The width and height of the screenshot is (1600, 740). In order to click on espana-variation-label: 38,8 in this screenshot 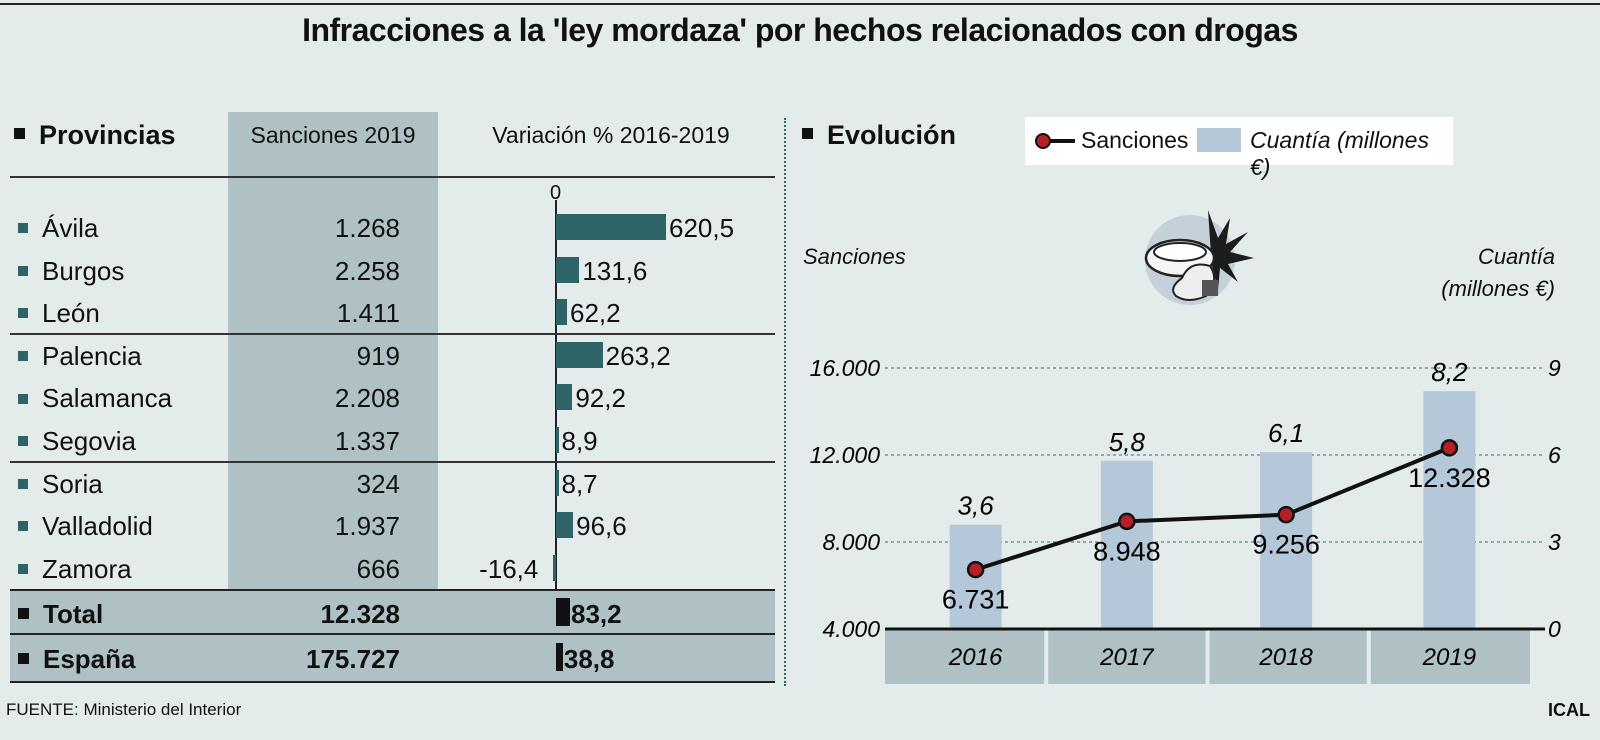, I will do `click(589, 659)`.